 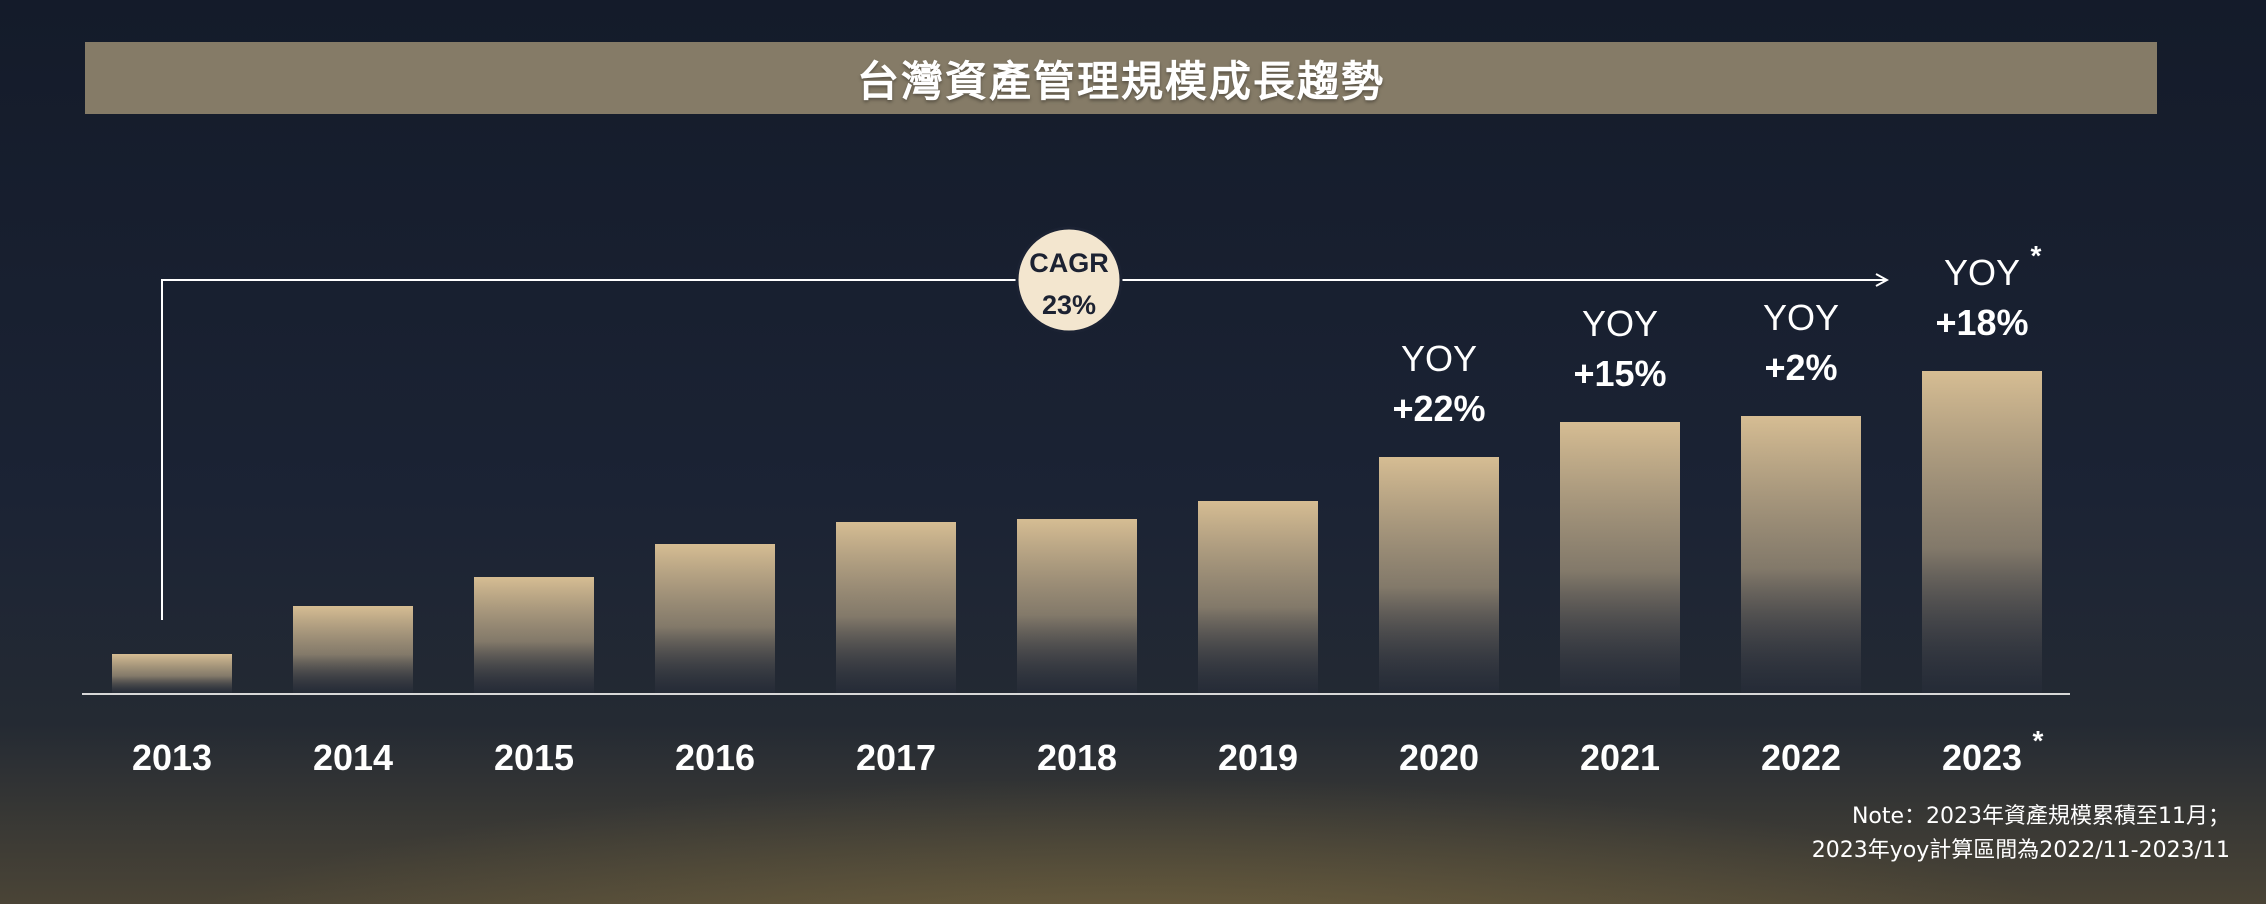 What do you see at coordinates (353, 757) in the screenshot?
I see `x-tick-label-2014: 2014` at bounding box center [353, 757].